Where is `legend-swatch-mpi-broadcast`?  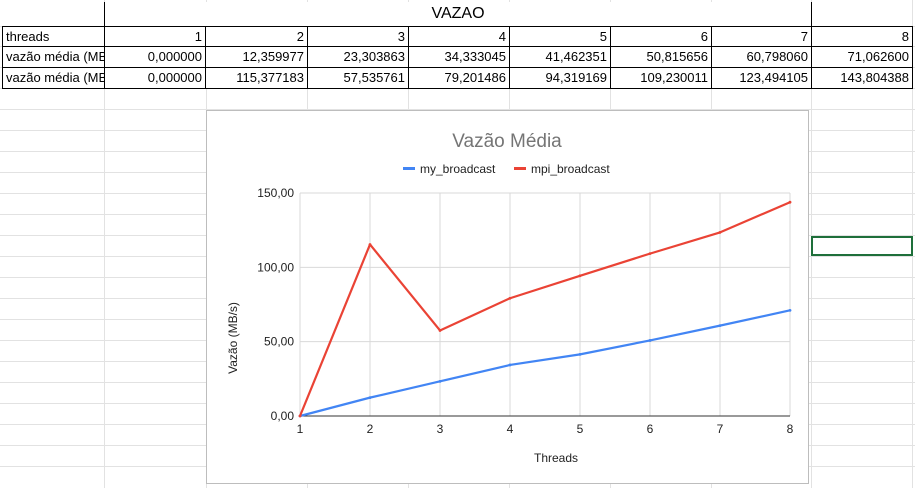 legend-swatch-mpi-broadcast is located at coordinates (520, 168).